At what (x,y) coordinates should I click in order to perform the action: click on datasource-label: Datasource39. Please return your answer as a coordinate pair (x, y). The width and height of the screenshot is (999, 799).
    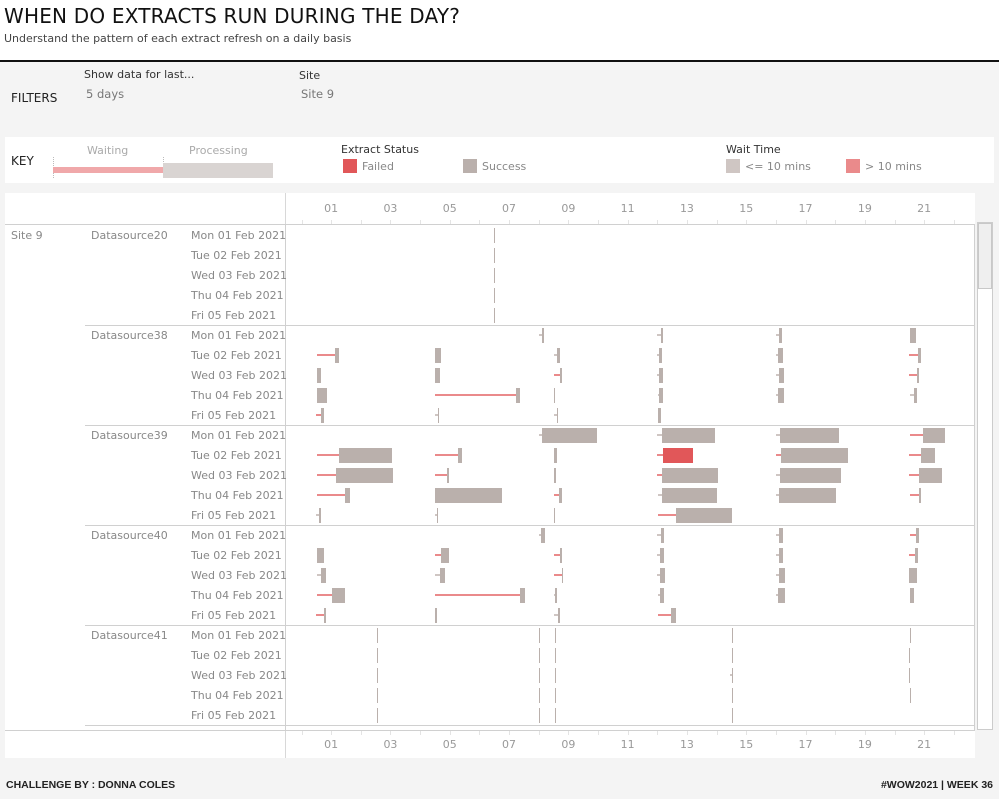
    Looking at the image, I should click on (129, 435).